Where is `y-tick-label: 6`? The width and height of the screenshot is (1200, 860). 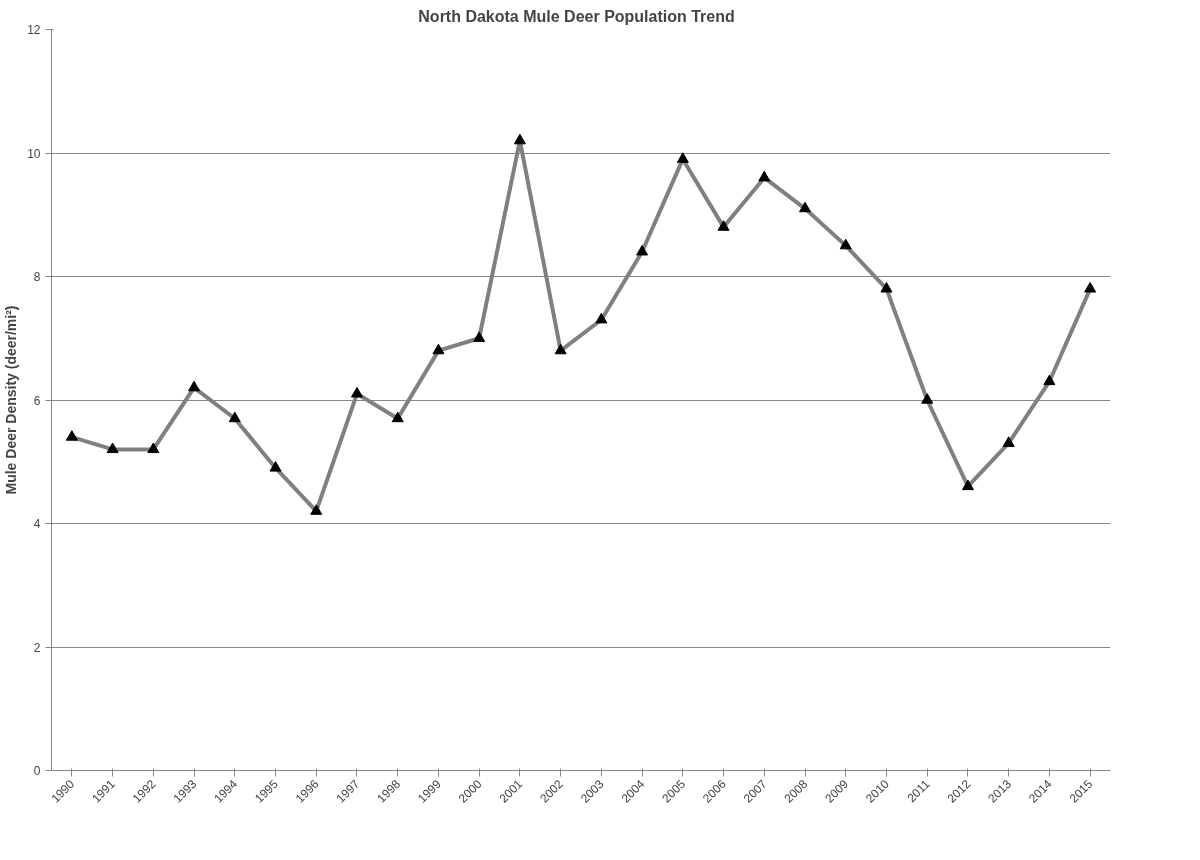
y-tick-label: 6 is located at coordinates (37, 400).